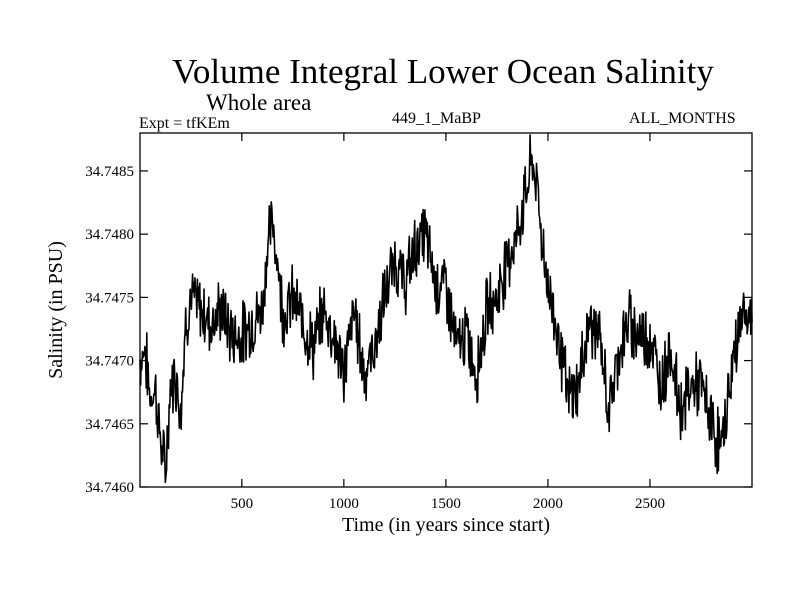 The image size is (800, 600). What do you see at coordinates (109, 172) in the screenshot?
I see `y-tick-label: 34.7485` at bounding box center [109, 172].